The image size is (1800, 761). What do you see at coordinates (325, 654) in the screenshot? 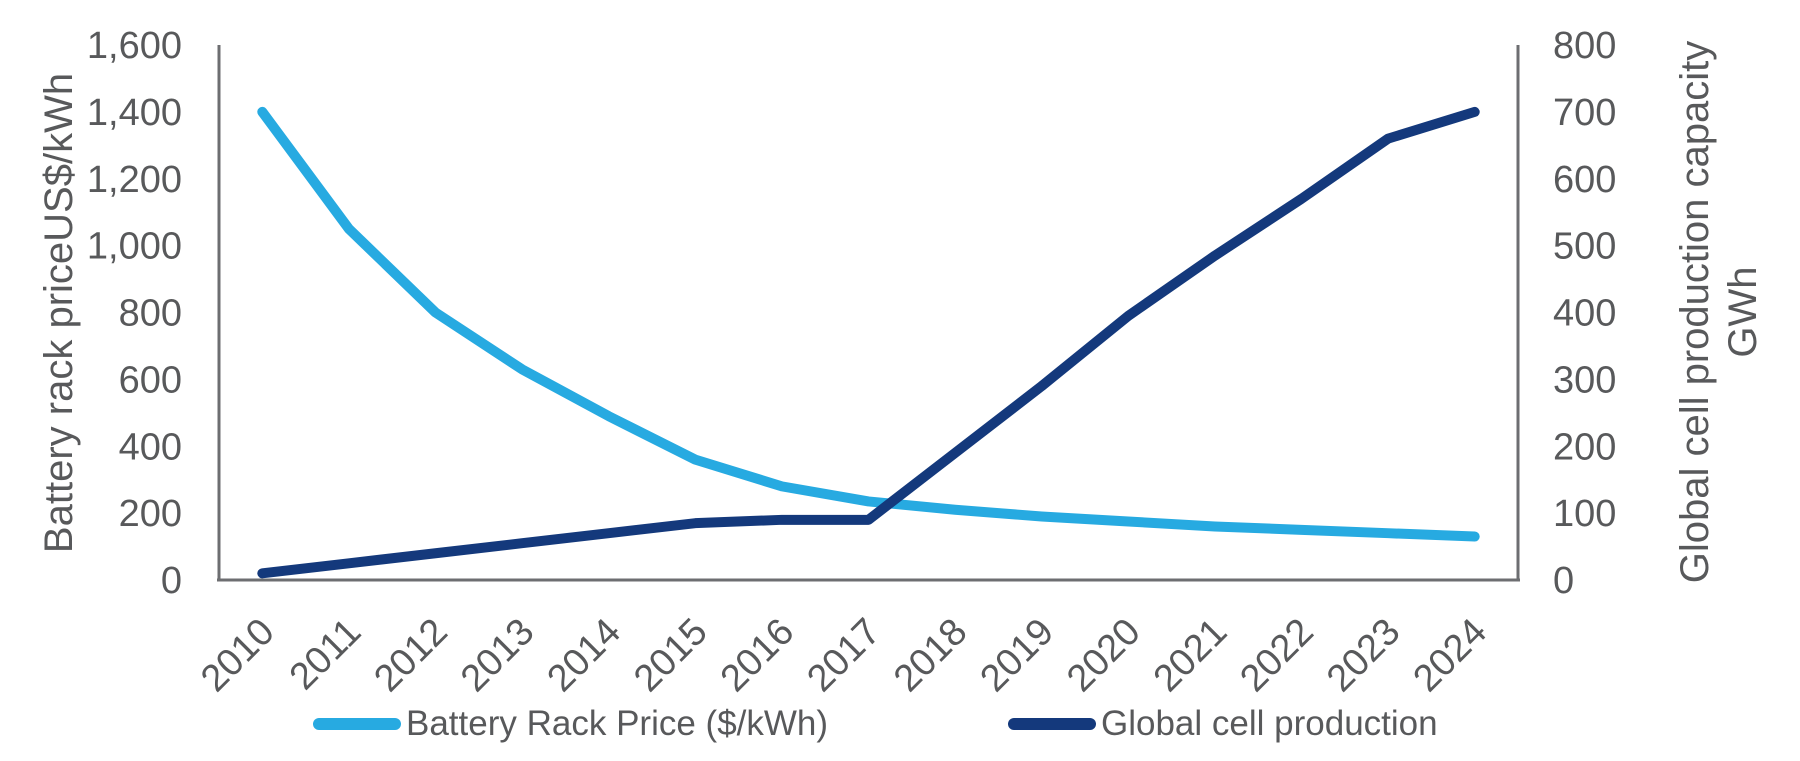
I see `x-axis-label-2011: 2011` at bounding box center [325, 654].